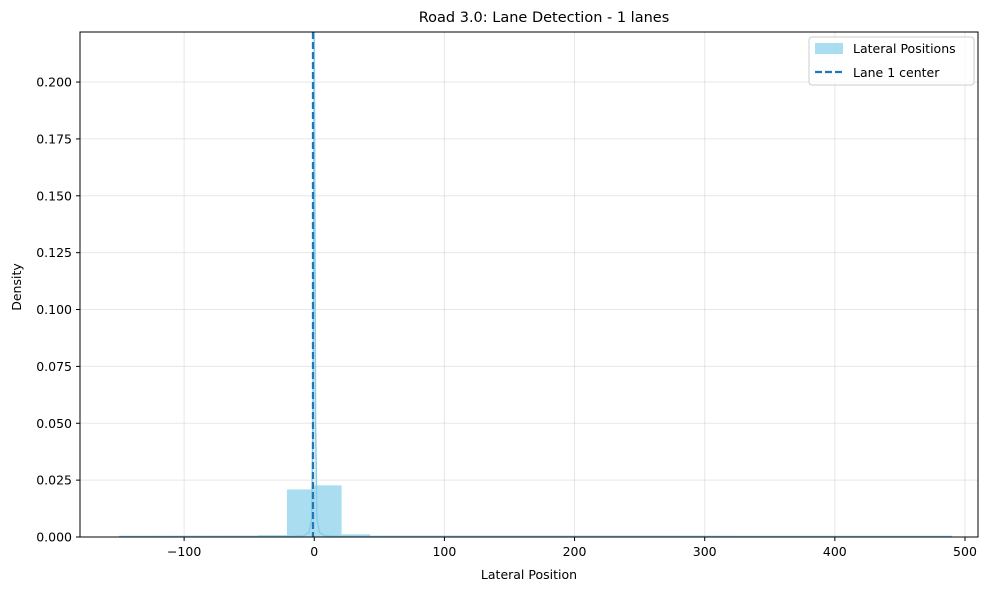 The height and width of the screenshot is (590, 989). Describe the element at coordinates (314, 551) in the screenshot. I see `x-tick-label: 0` at that location.